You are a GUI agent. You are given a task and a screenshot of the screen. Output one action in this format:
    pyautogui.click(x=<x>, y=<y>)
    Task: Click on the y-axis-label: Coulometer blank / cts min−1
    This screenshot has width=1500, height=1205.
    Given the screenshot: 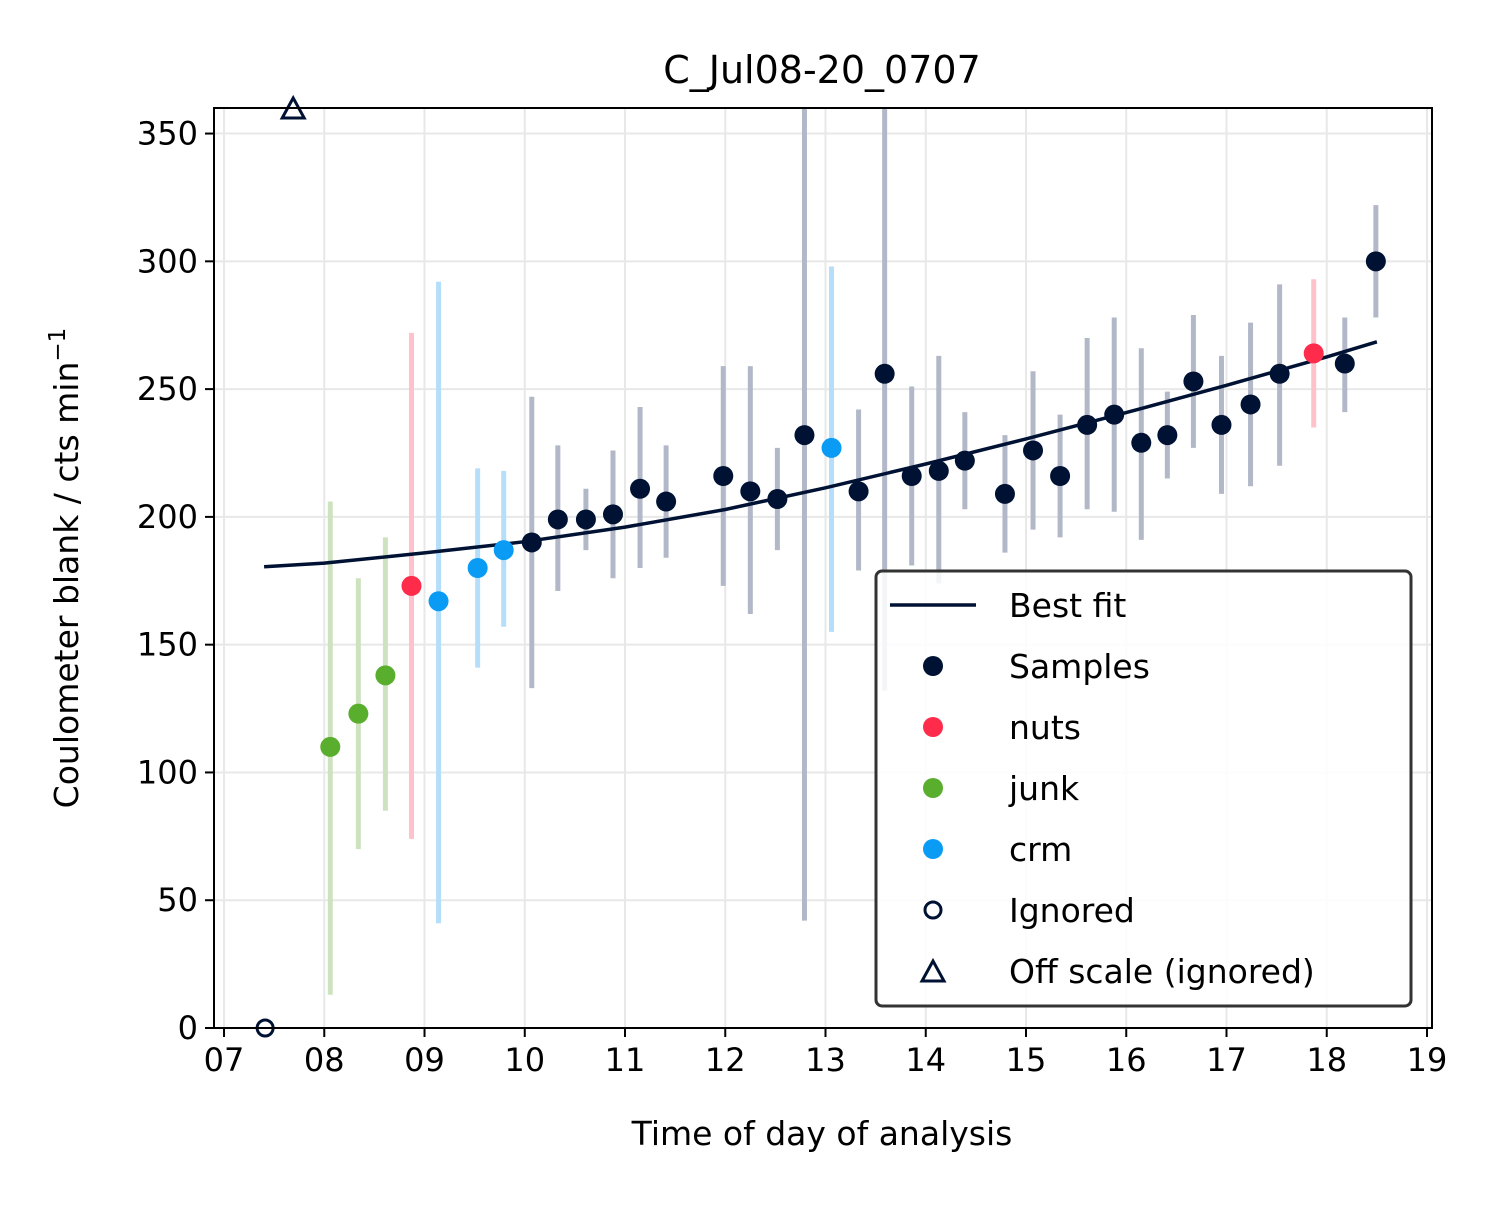 What is the action you would take?
    pyautogui.click(x=65, y=568)
    